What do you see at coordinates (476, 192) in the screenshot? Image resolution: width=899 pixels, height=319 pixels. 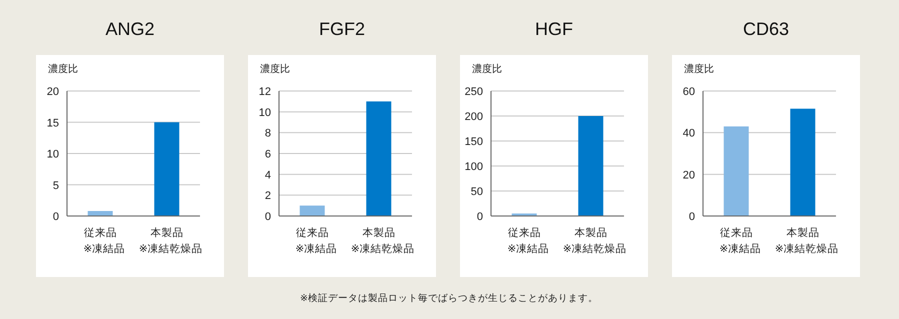 I see `y-tick-label: 50` at bounding box center [476, 192].